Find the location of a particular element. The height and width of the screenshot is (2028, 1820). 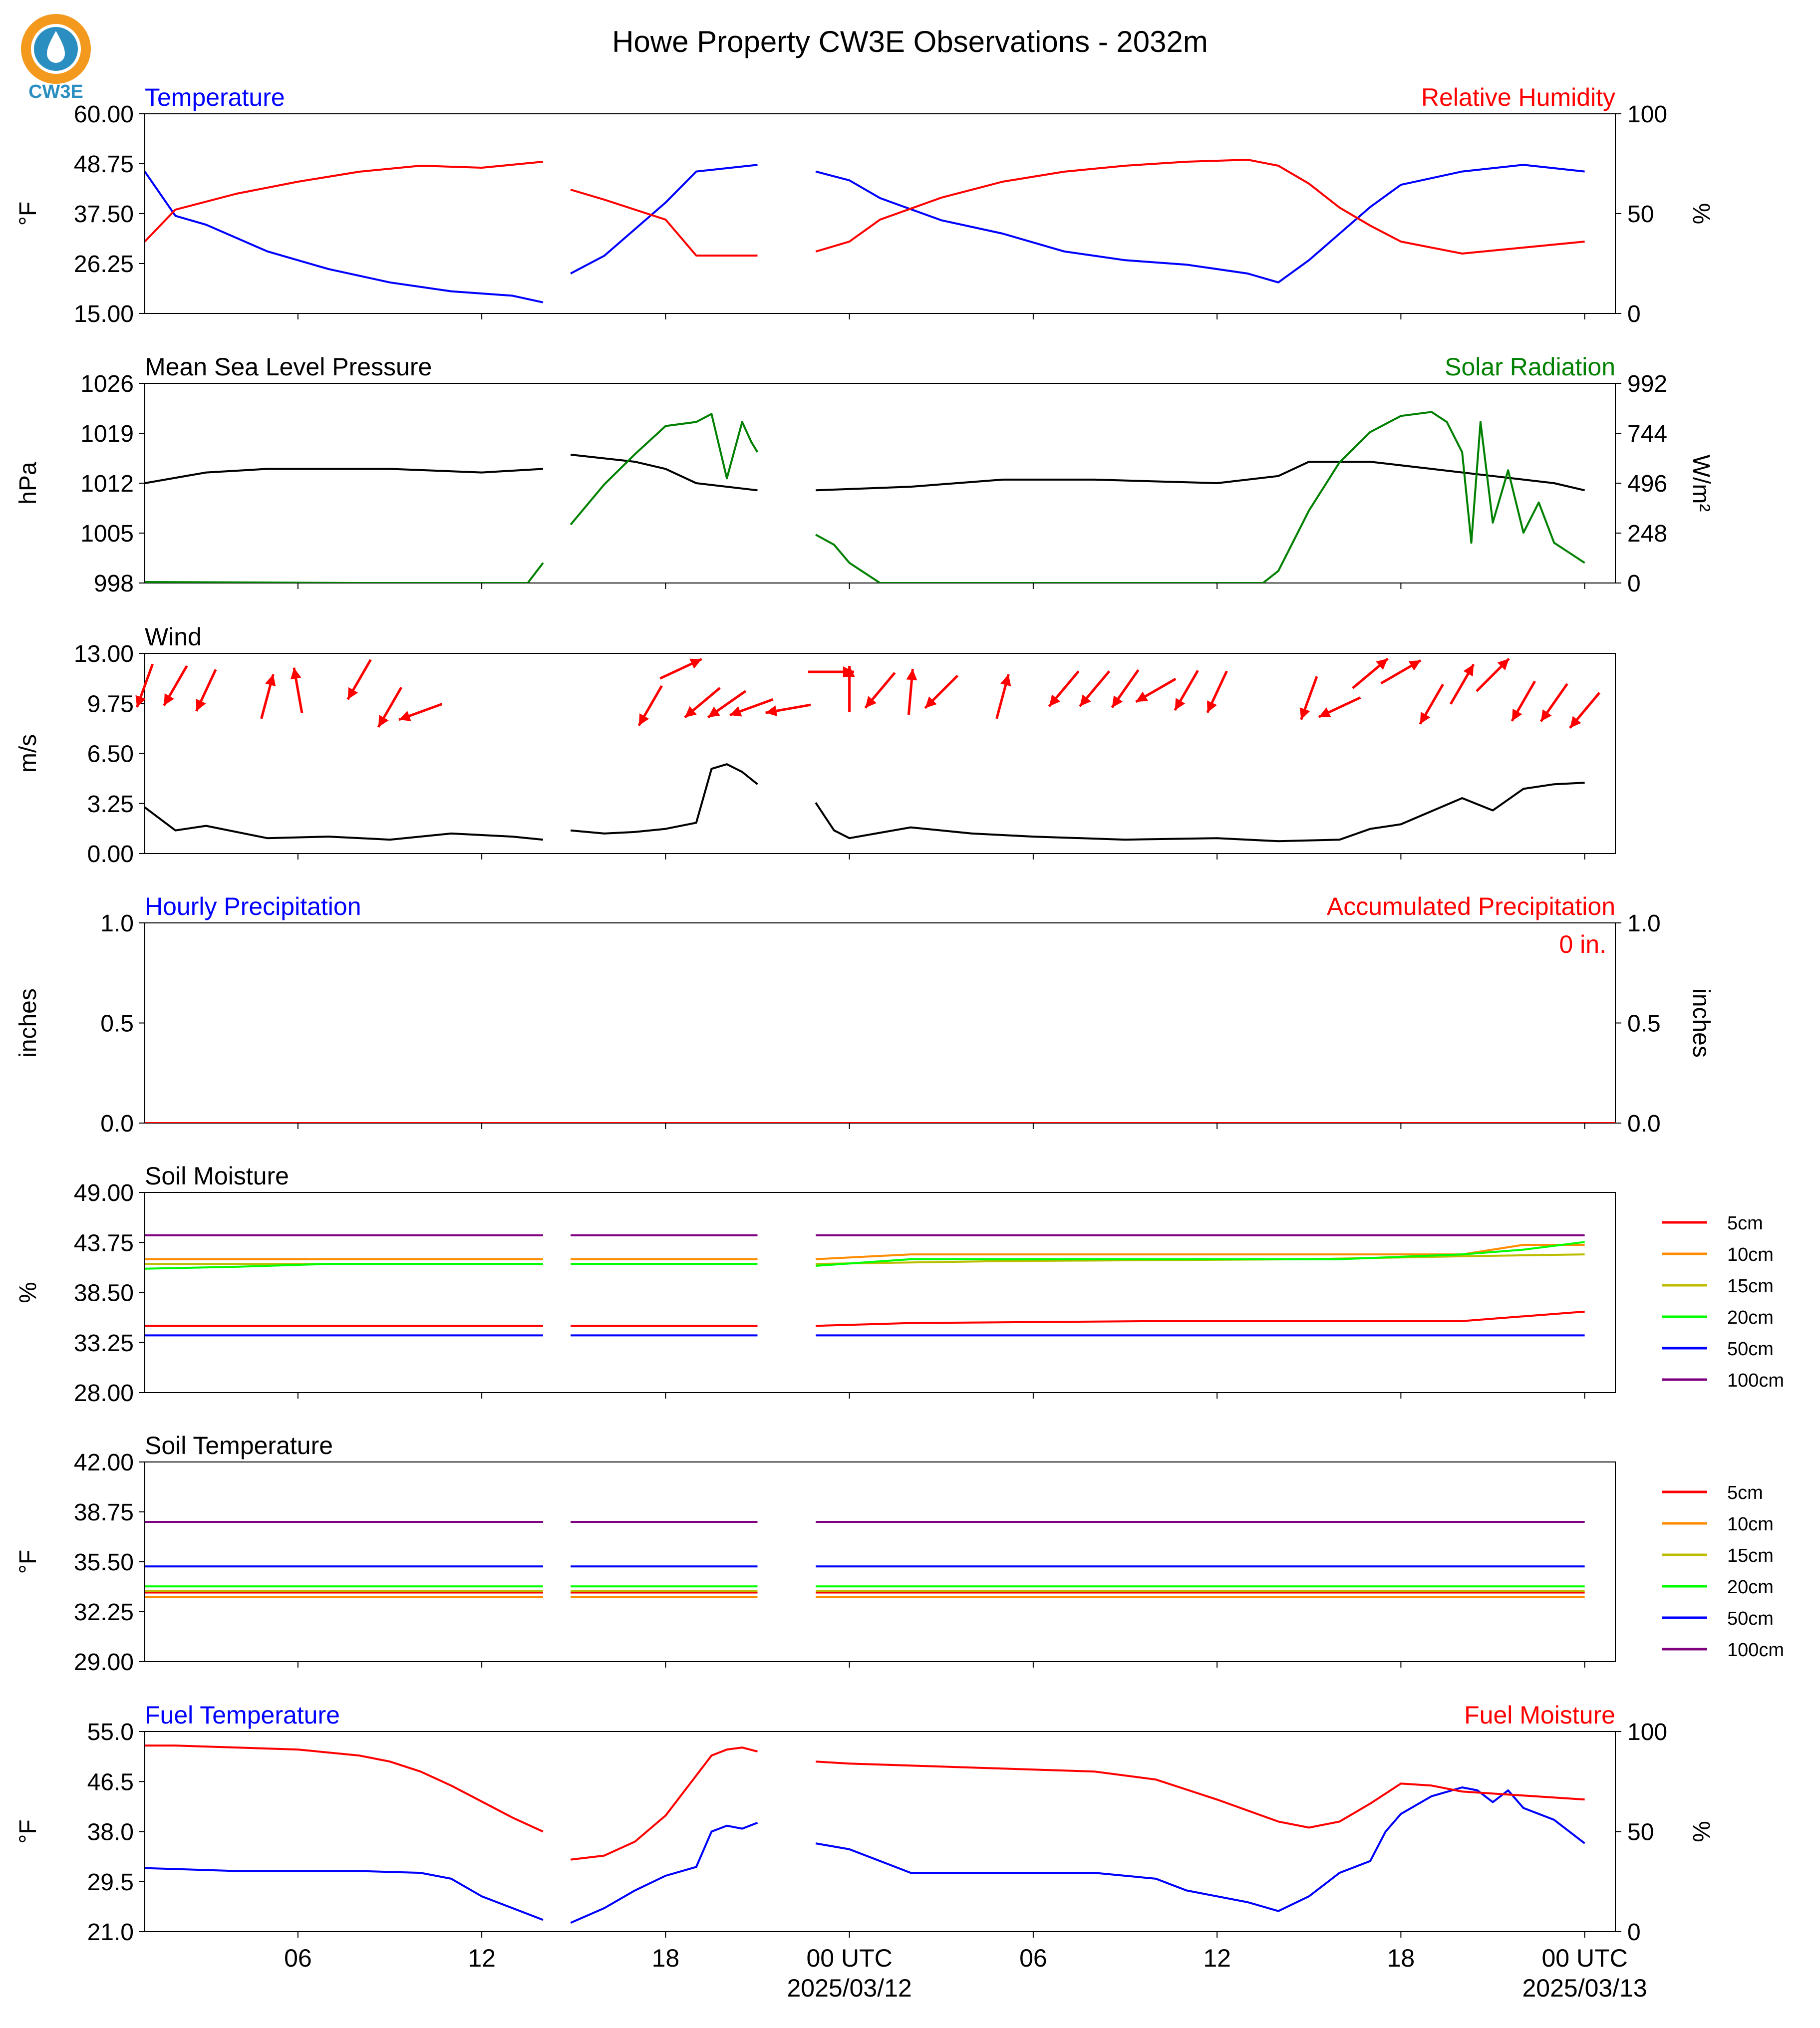

ytick-label: 15.00 is located at coordinates (104, 314).